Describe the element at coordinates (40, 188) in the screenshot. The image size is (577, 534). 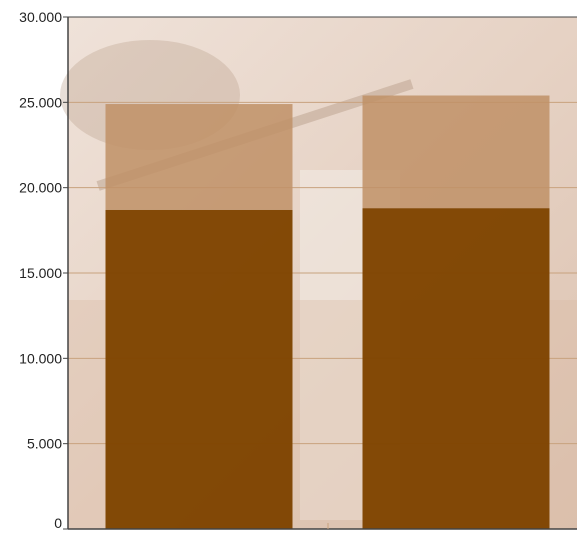
I see `y-tick-label: 20.000` at that location.